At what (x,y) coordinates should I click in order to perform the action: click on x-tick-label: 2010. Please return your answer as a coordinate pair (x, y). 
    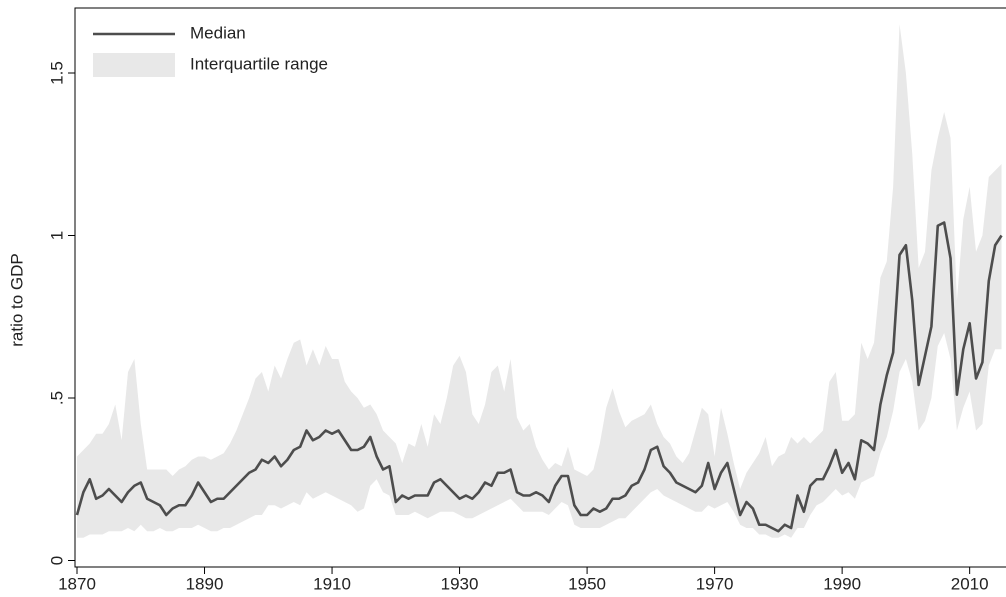
    Looking at the image, I should click on (970, 583).